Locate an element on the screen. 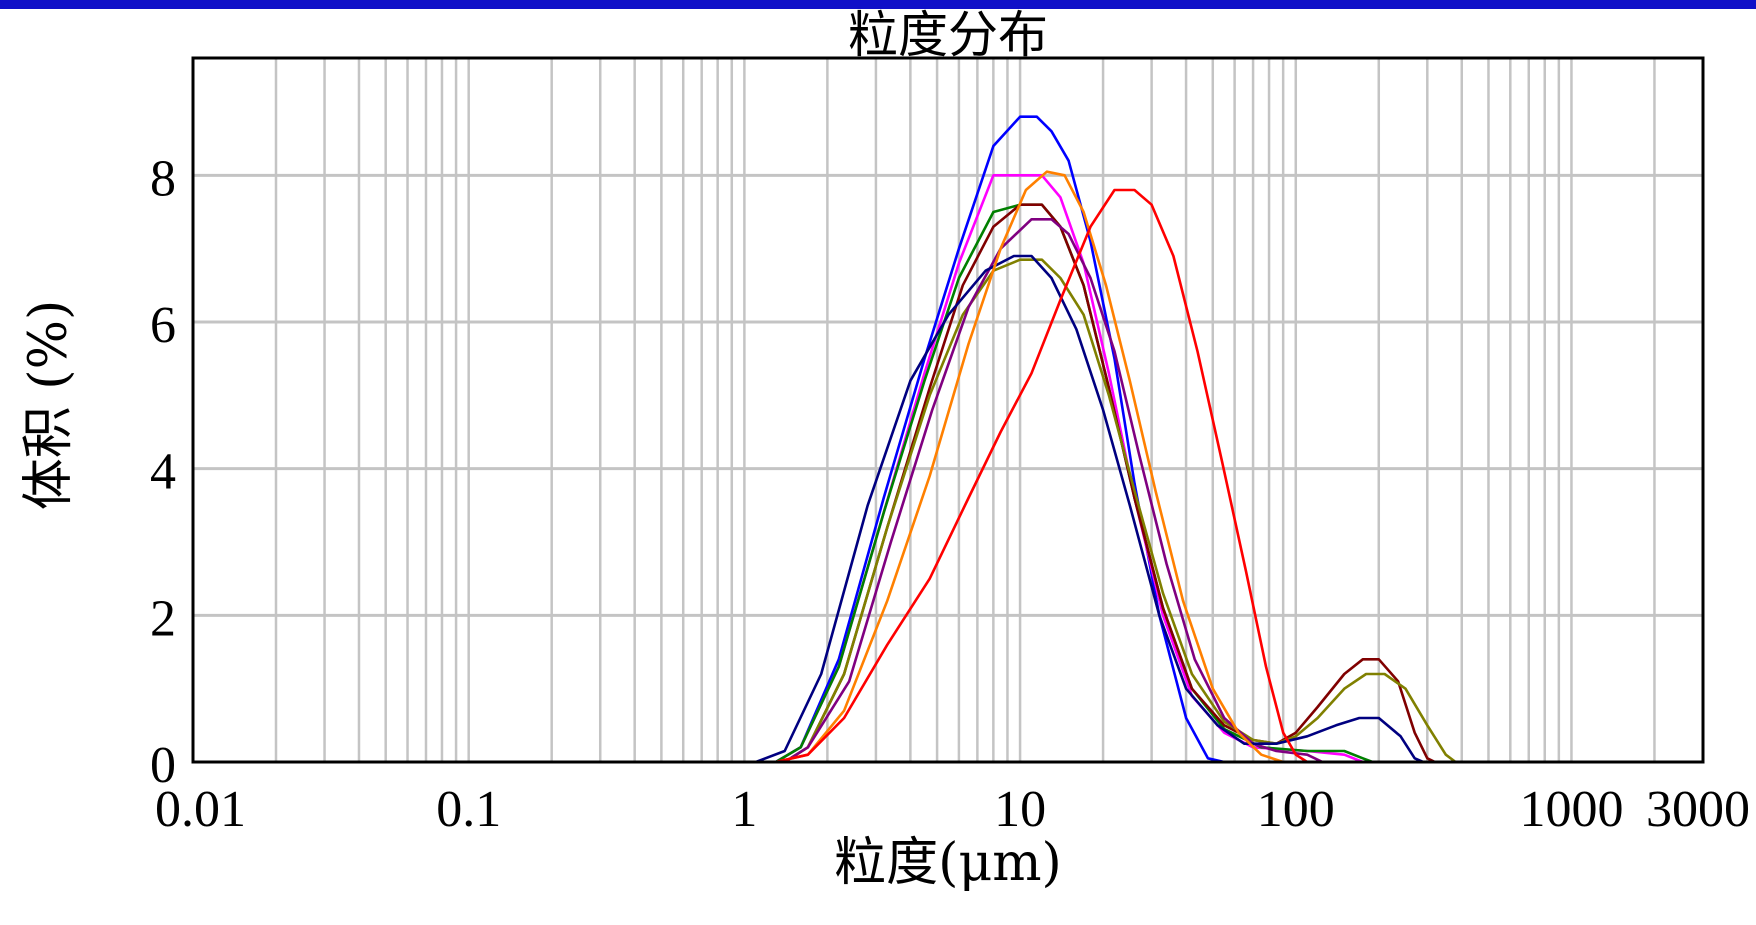 The width and height of the screenshot is (1756, 925). y-axis-label: 体积 (%) is located at coordinates (49, 405).